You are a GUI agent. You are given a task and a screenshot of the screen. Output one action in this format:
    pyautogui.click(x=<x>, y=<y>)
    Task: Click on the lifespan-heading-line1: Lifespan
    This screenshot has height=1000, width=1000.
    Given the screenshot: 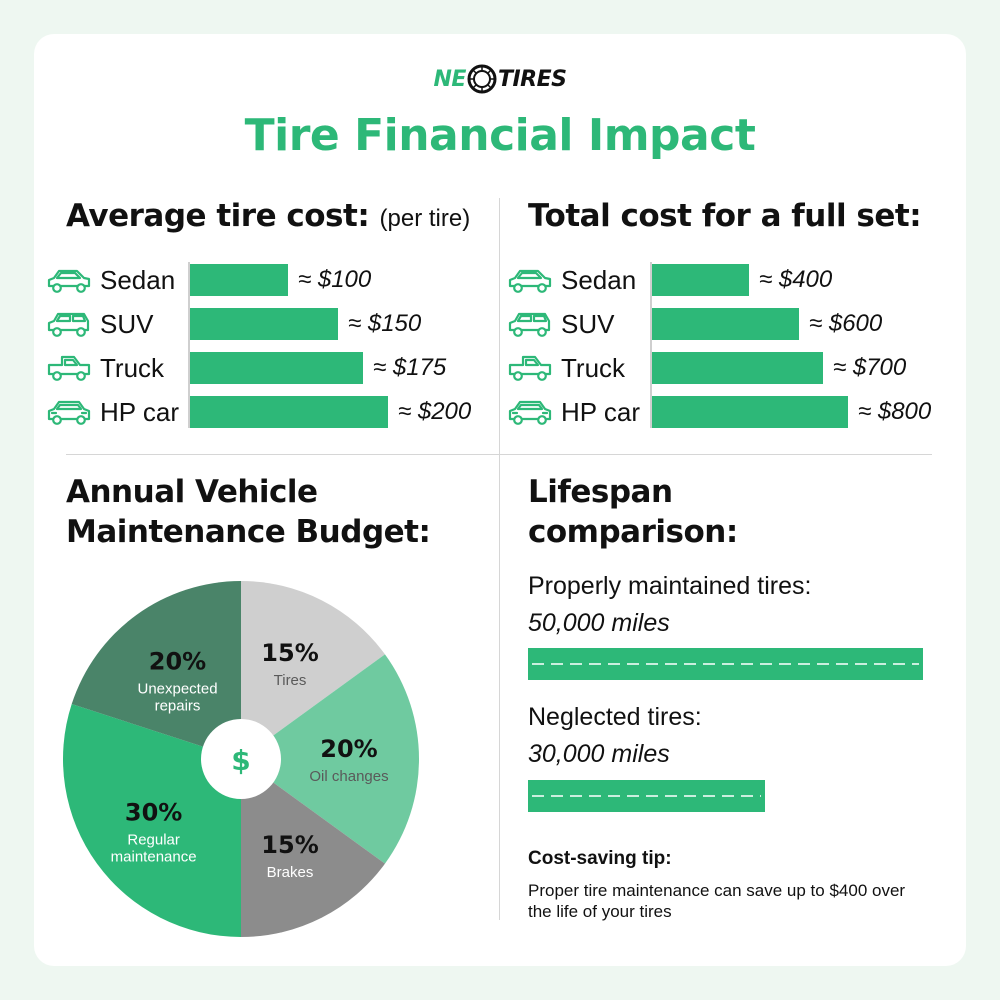 What is the action you would take?
    pyautogui.click(x=600, y=492)
    